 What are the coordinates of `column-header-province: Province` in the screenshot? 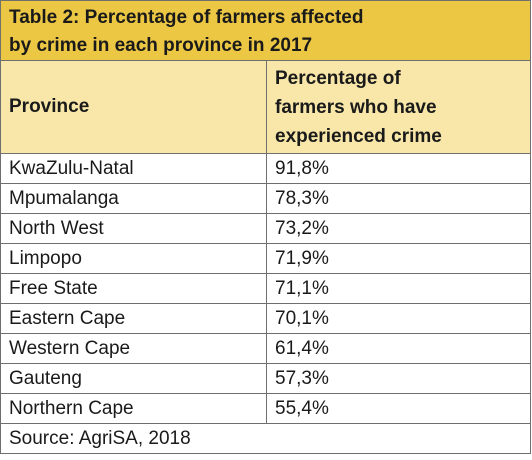 It's located at (133, 107).